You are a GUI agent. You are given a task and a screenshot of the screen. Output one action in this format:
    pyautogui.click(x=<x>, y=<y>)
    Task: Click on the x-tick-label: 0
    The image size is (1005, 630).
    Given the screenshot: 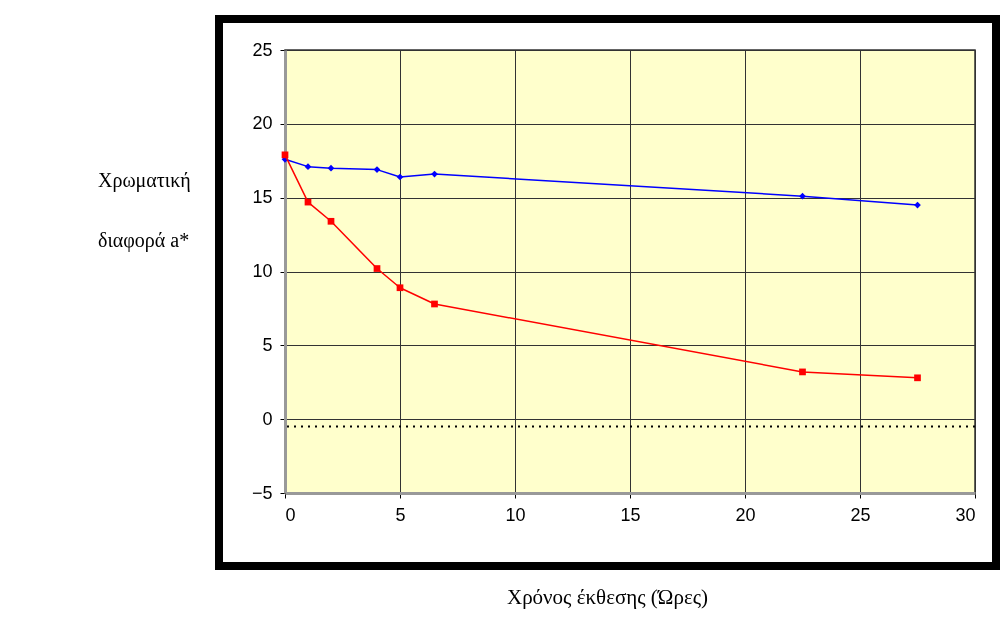 What is the action you would take?
    pyautogui.click(x=290, y=514)
    